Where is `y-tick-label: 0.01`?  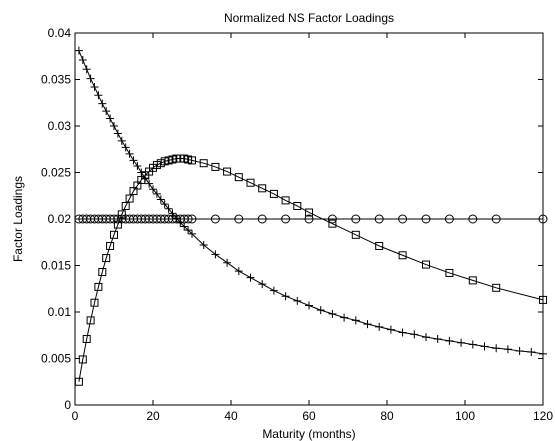
y-tick-label: 0.01 is located at coordinates (60, 312).